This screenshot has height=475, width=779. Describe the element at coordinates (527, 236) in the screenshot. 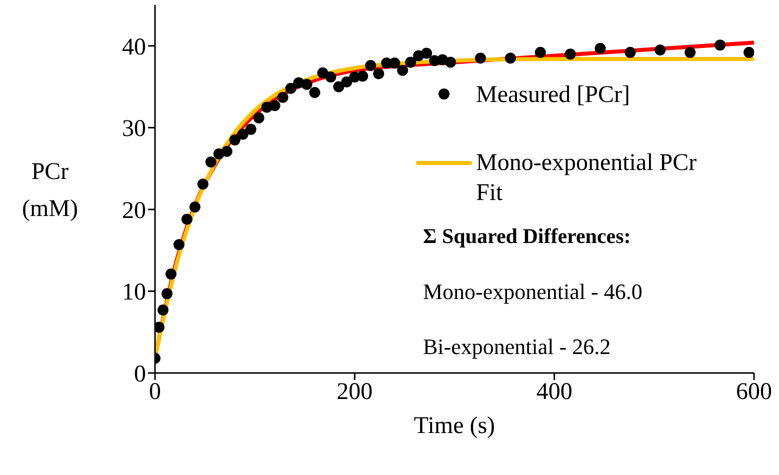

I see `annotation: Σ Squared Differences:` at that location.